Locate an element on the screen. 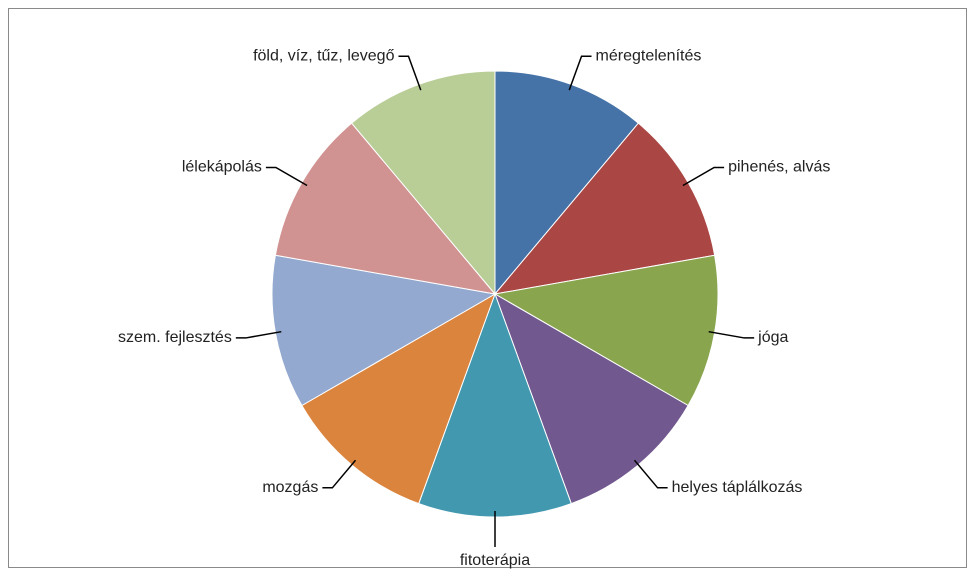 This screenshot has height=569, width=968. slice-label: mozgás is located at coordinates (290, 487).